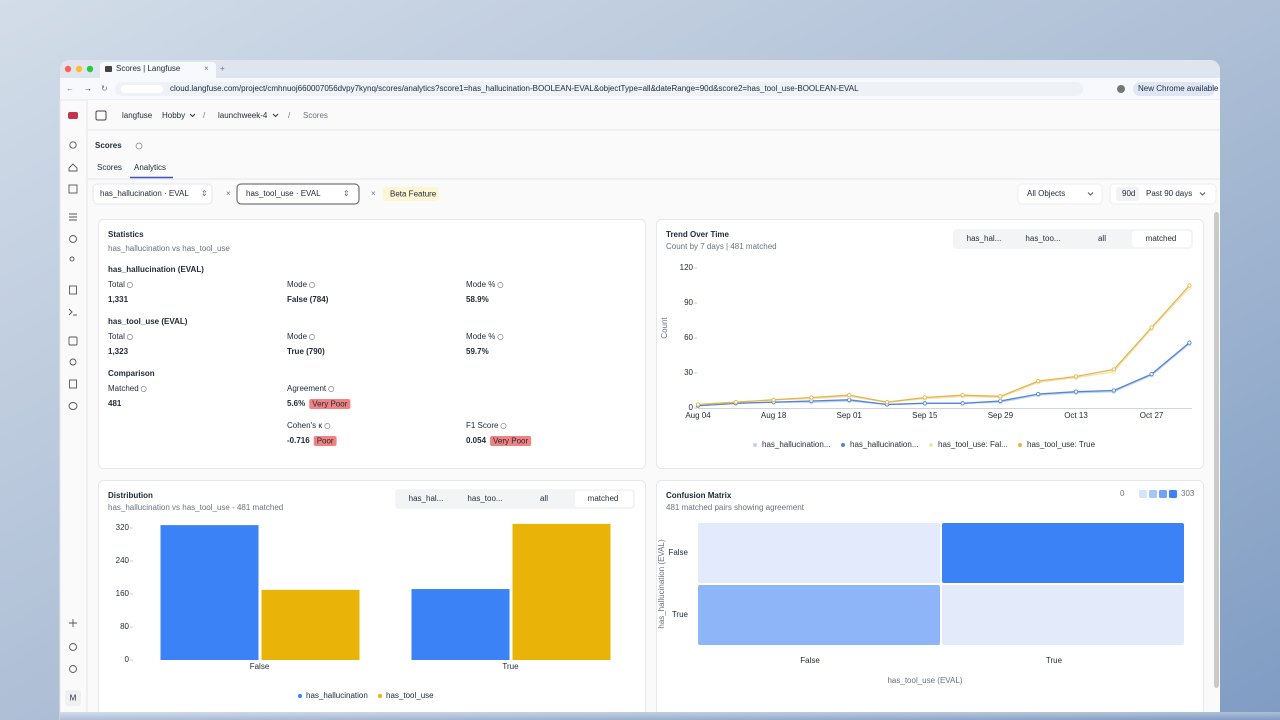 The image size is (1280, 720). Describe the element at coordinates (73, 145) in the screenshot. I see `search-icon` at that location.